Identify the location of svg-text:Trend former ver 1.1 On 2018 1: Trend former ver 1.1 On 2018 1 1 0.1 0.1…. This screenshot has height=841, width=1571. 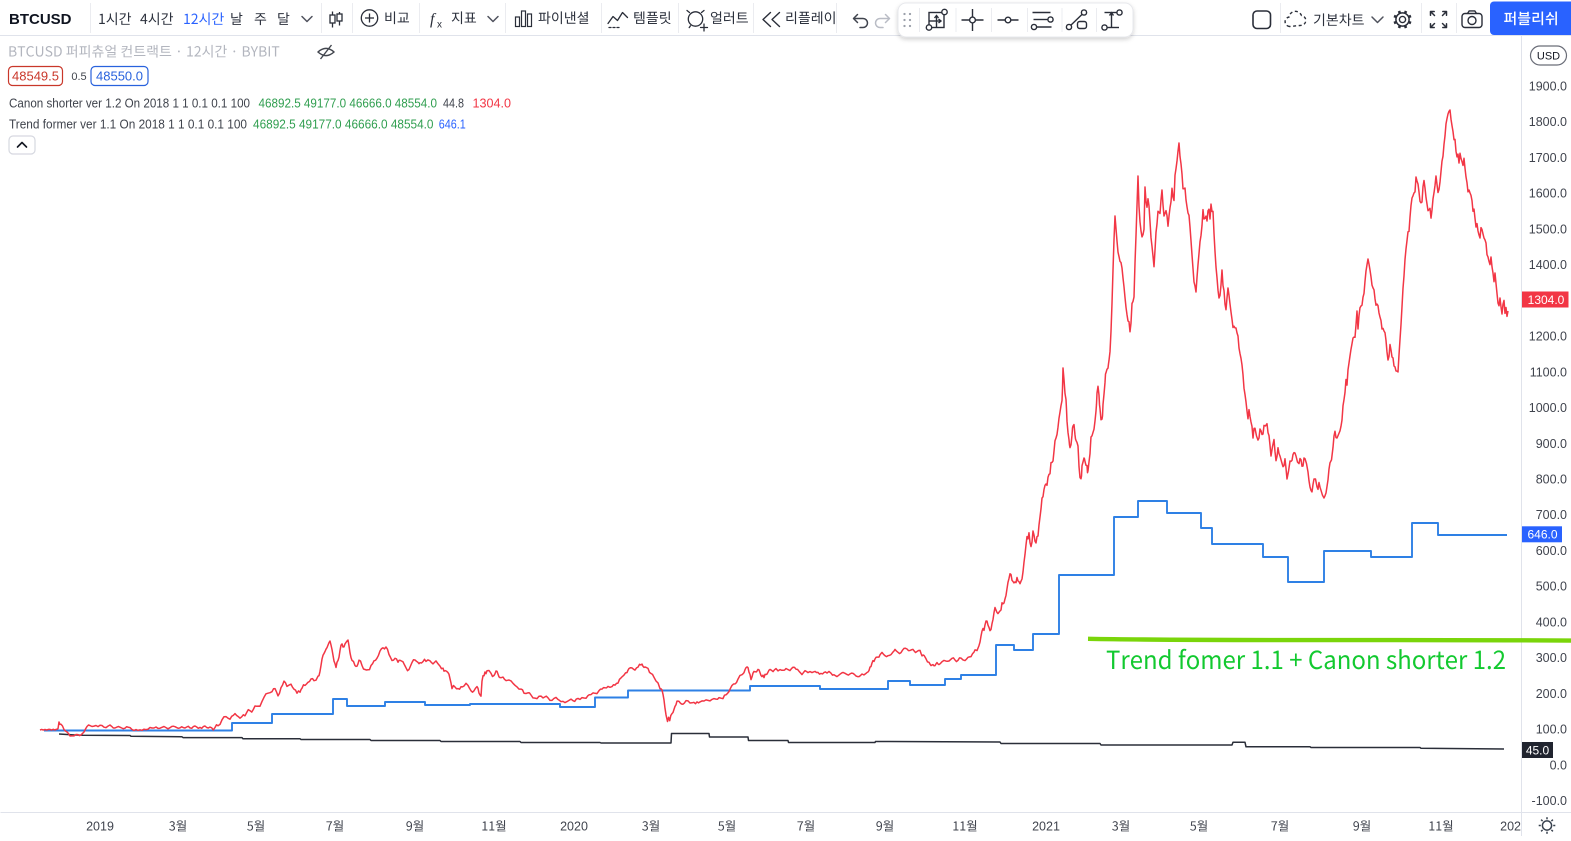
(128, 124).